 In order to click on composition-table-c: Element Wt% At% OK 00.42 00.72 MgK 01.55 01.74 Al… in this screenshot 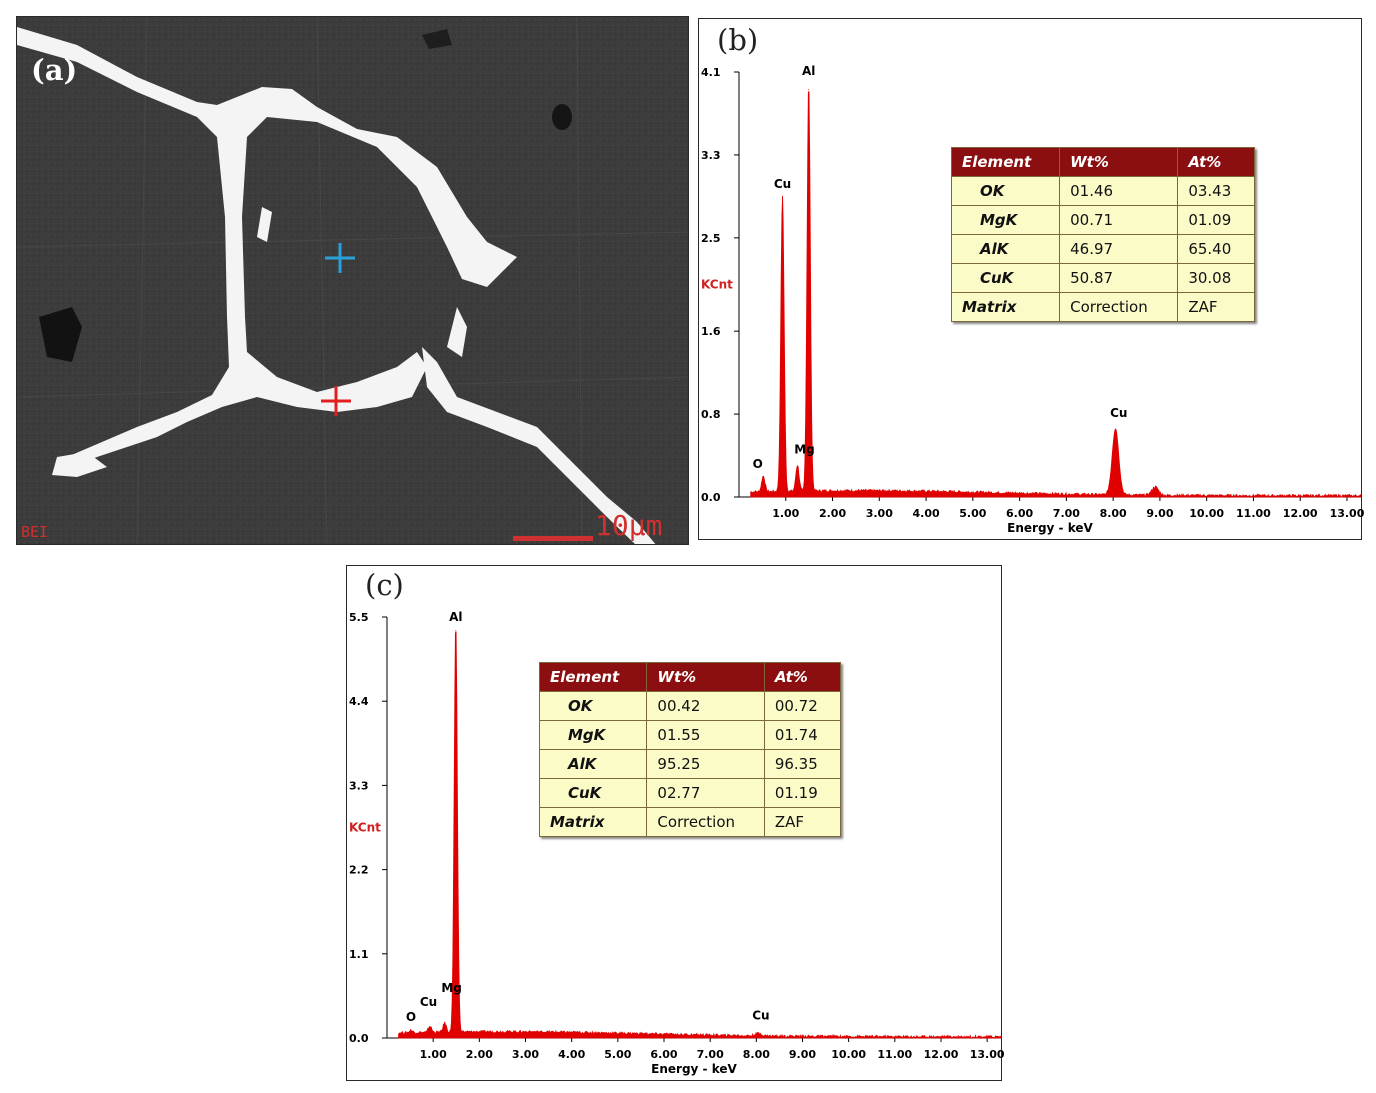, I will do `click(690, 749)`.